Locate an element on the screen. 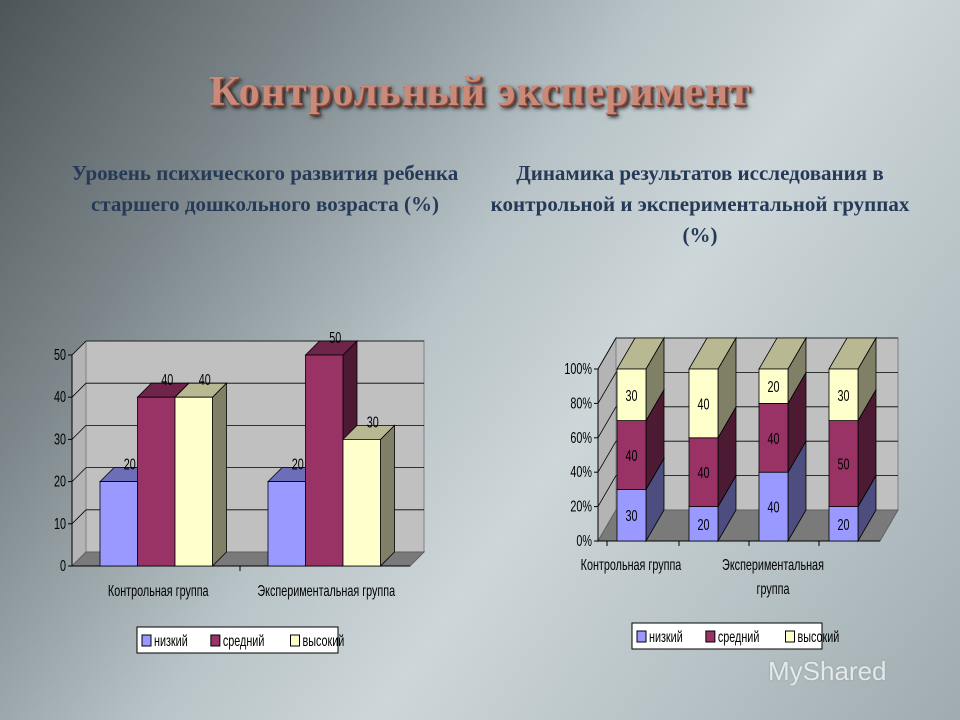  chart1-legend is located at coordinates (237, 640).